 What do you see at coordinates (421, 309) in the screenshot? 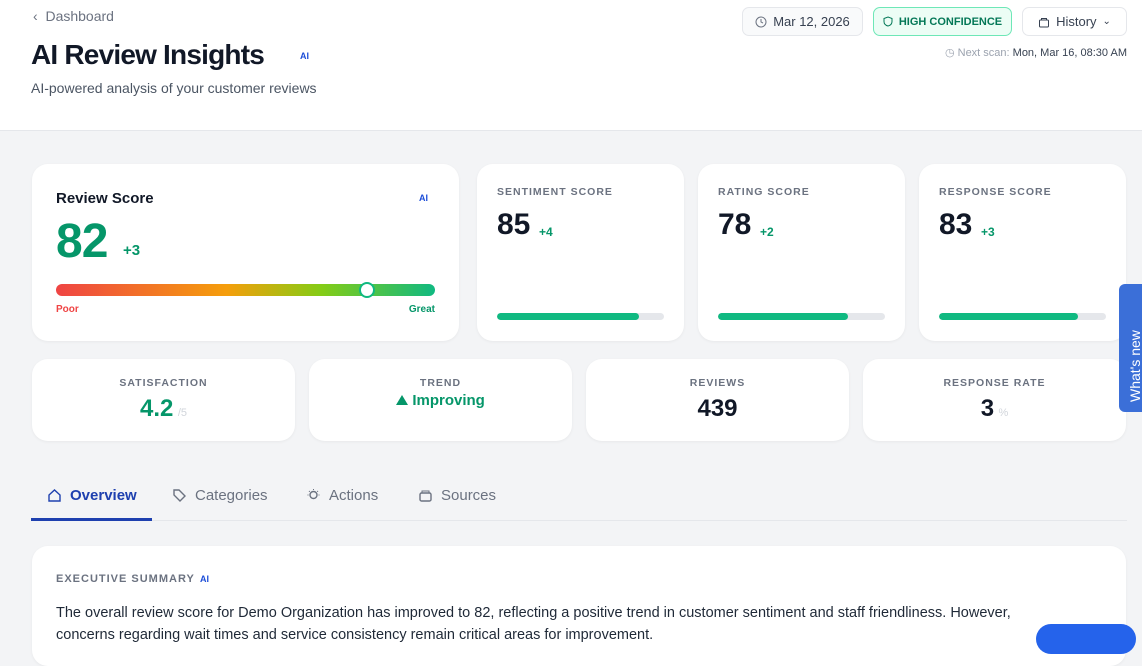
I see `gauge-high: Great` at bounding box center [421, 309].